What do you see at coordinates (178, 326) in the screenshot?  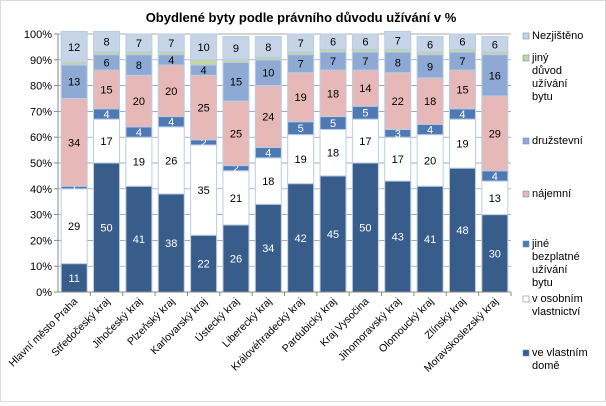 I see `x-tick-label: Karlovarský kraj` at bounding box center [178, 326].